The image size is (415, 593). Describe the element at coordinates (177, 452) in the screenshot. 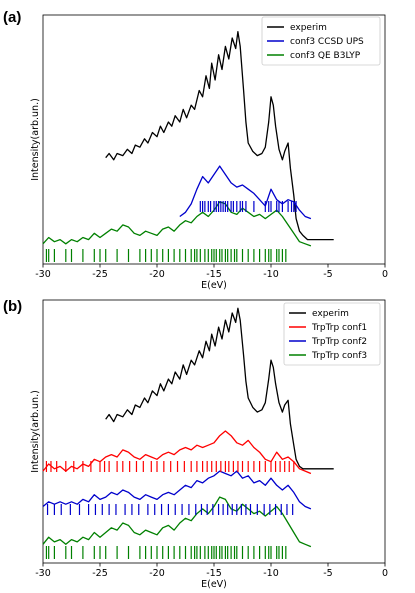

I see `series-line-trptrp-conf1` at that location.